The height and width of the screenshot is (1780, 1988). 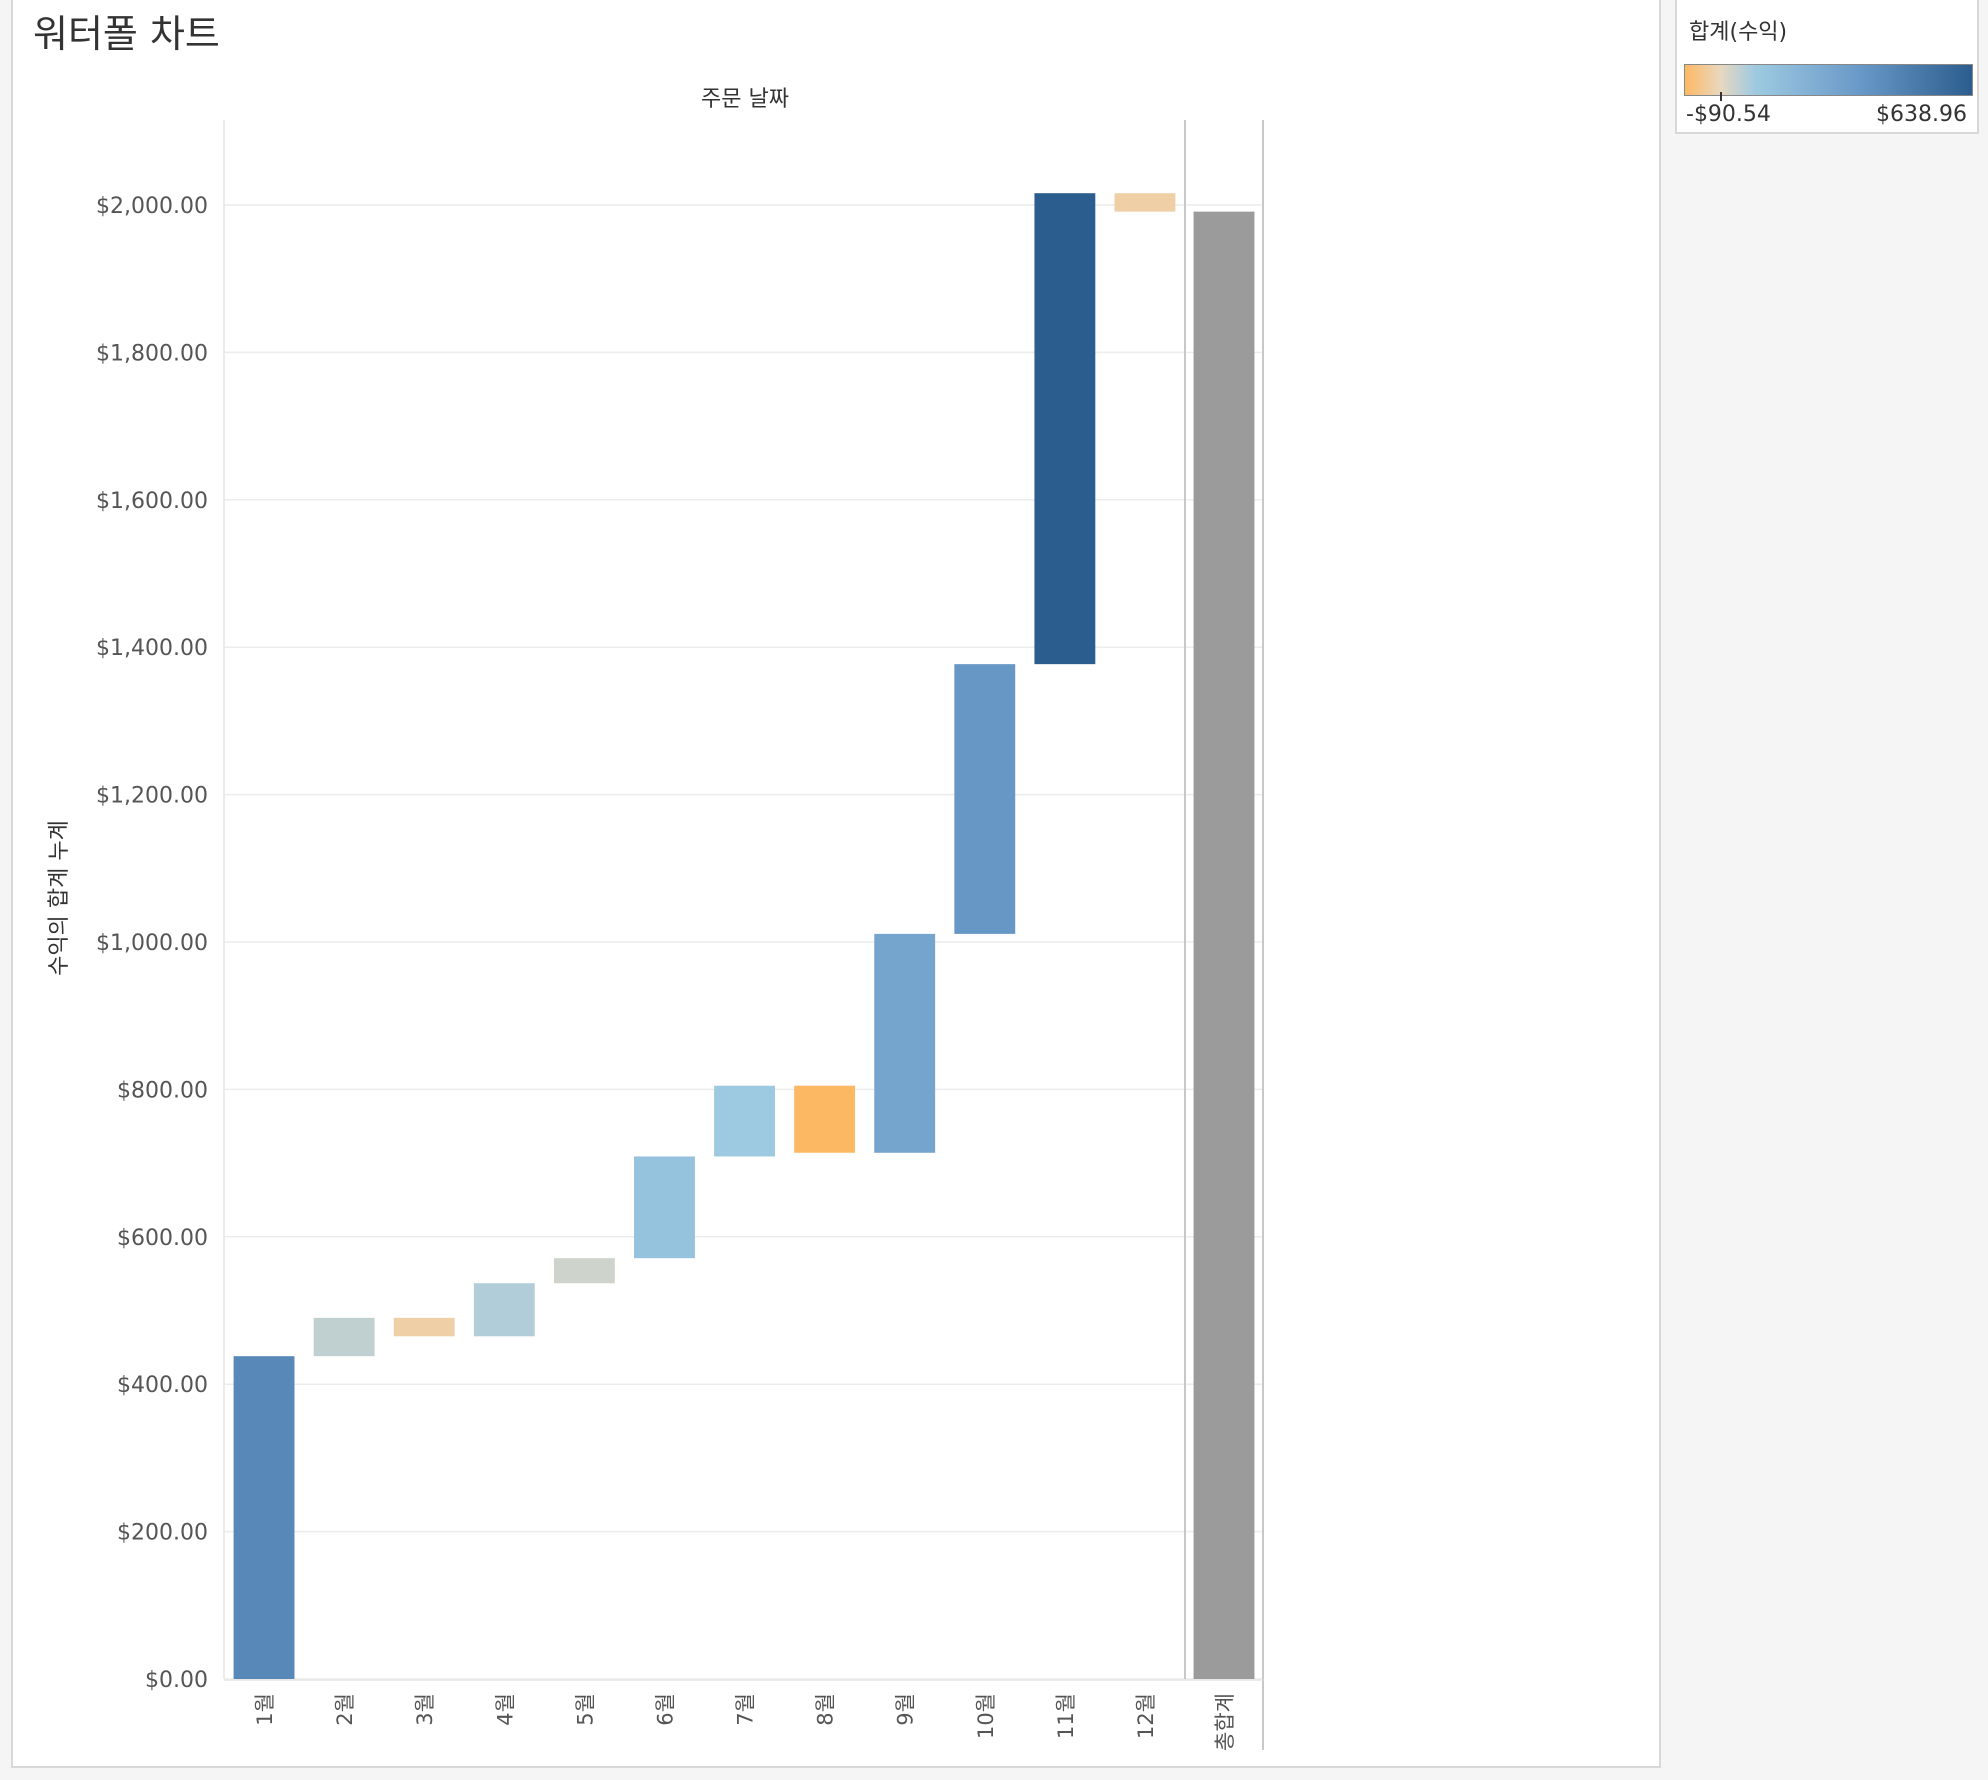 What do you see at coordinates (176, 1680) in the screenshot?
I see `y-tick-label: $0.00` at bounding box center [176, 1680].